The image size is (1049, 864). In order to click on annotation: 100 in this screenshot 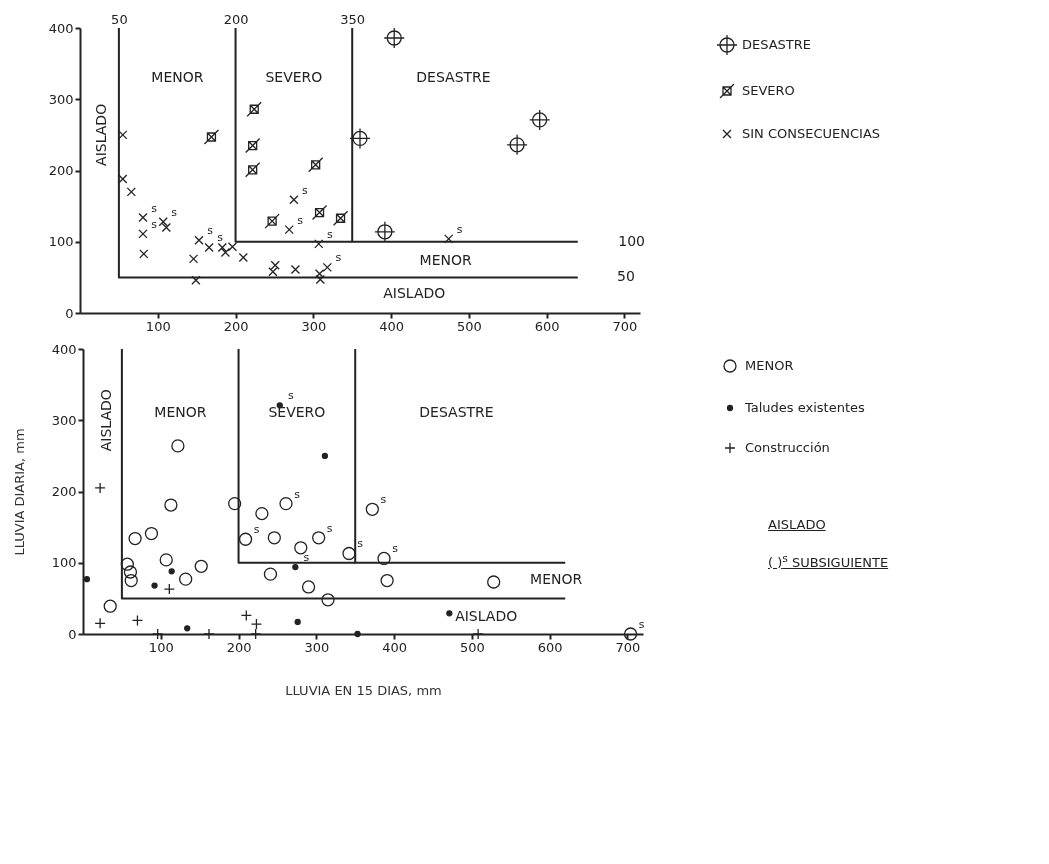, I will do `click(631, 240)`.